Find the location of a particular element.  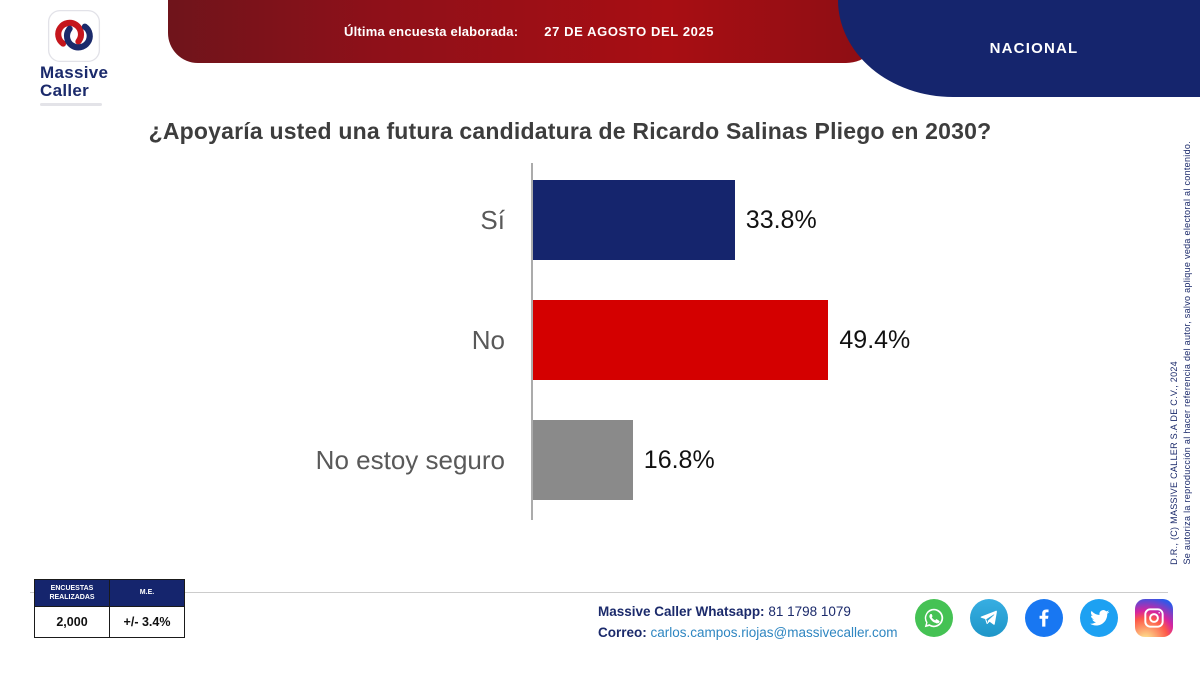

whatsapp-icon is located at coordinates (934, 618).